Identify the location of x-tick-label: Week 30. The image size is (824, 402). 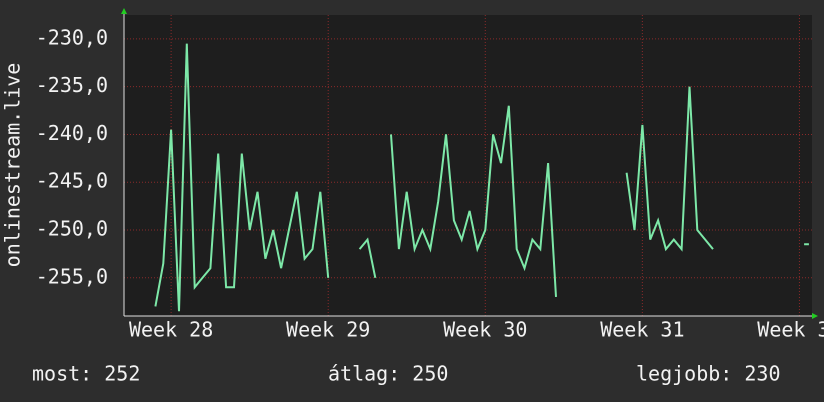
(485, 330).